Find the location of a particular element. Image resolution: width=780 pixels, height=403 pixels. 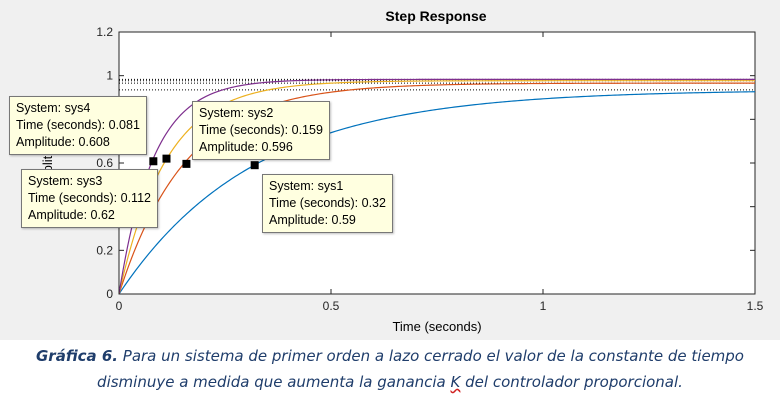

datatip-marker-sys4 is located at coordinates (153, 161).